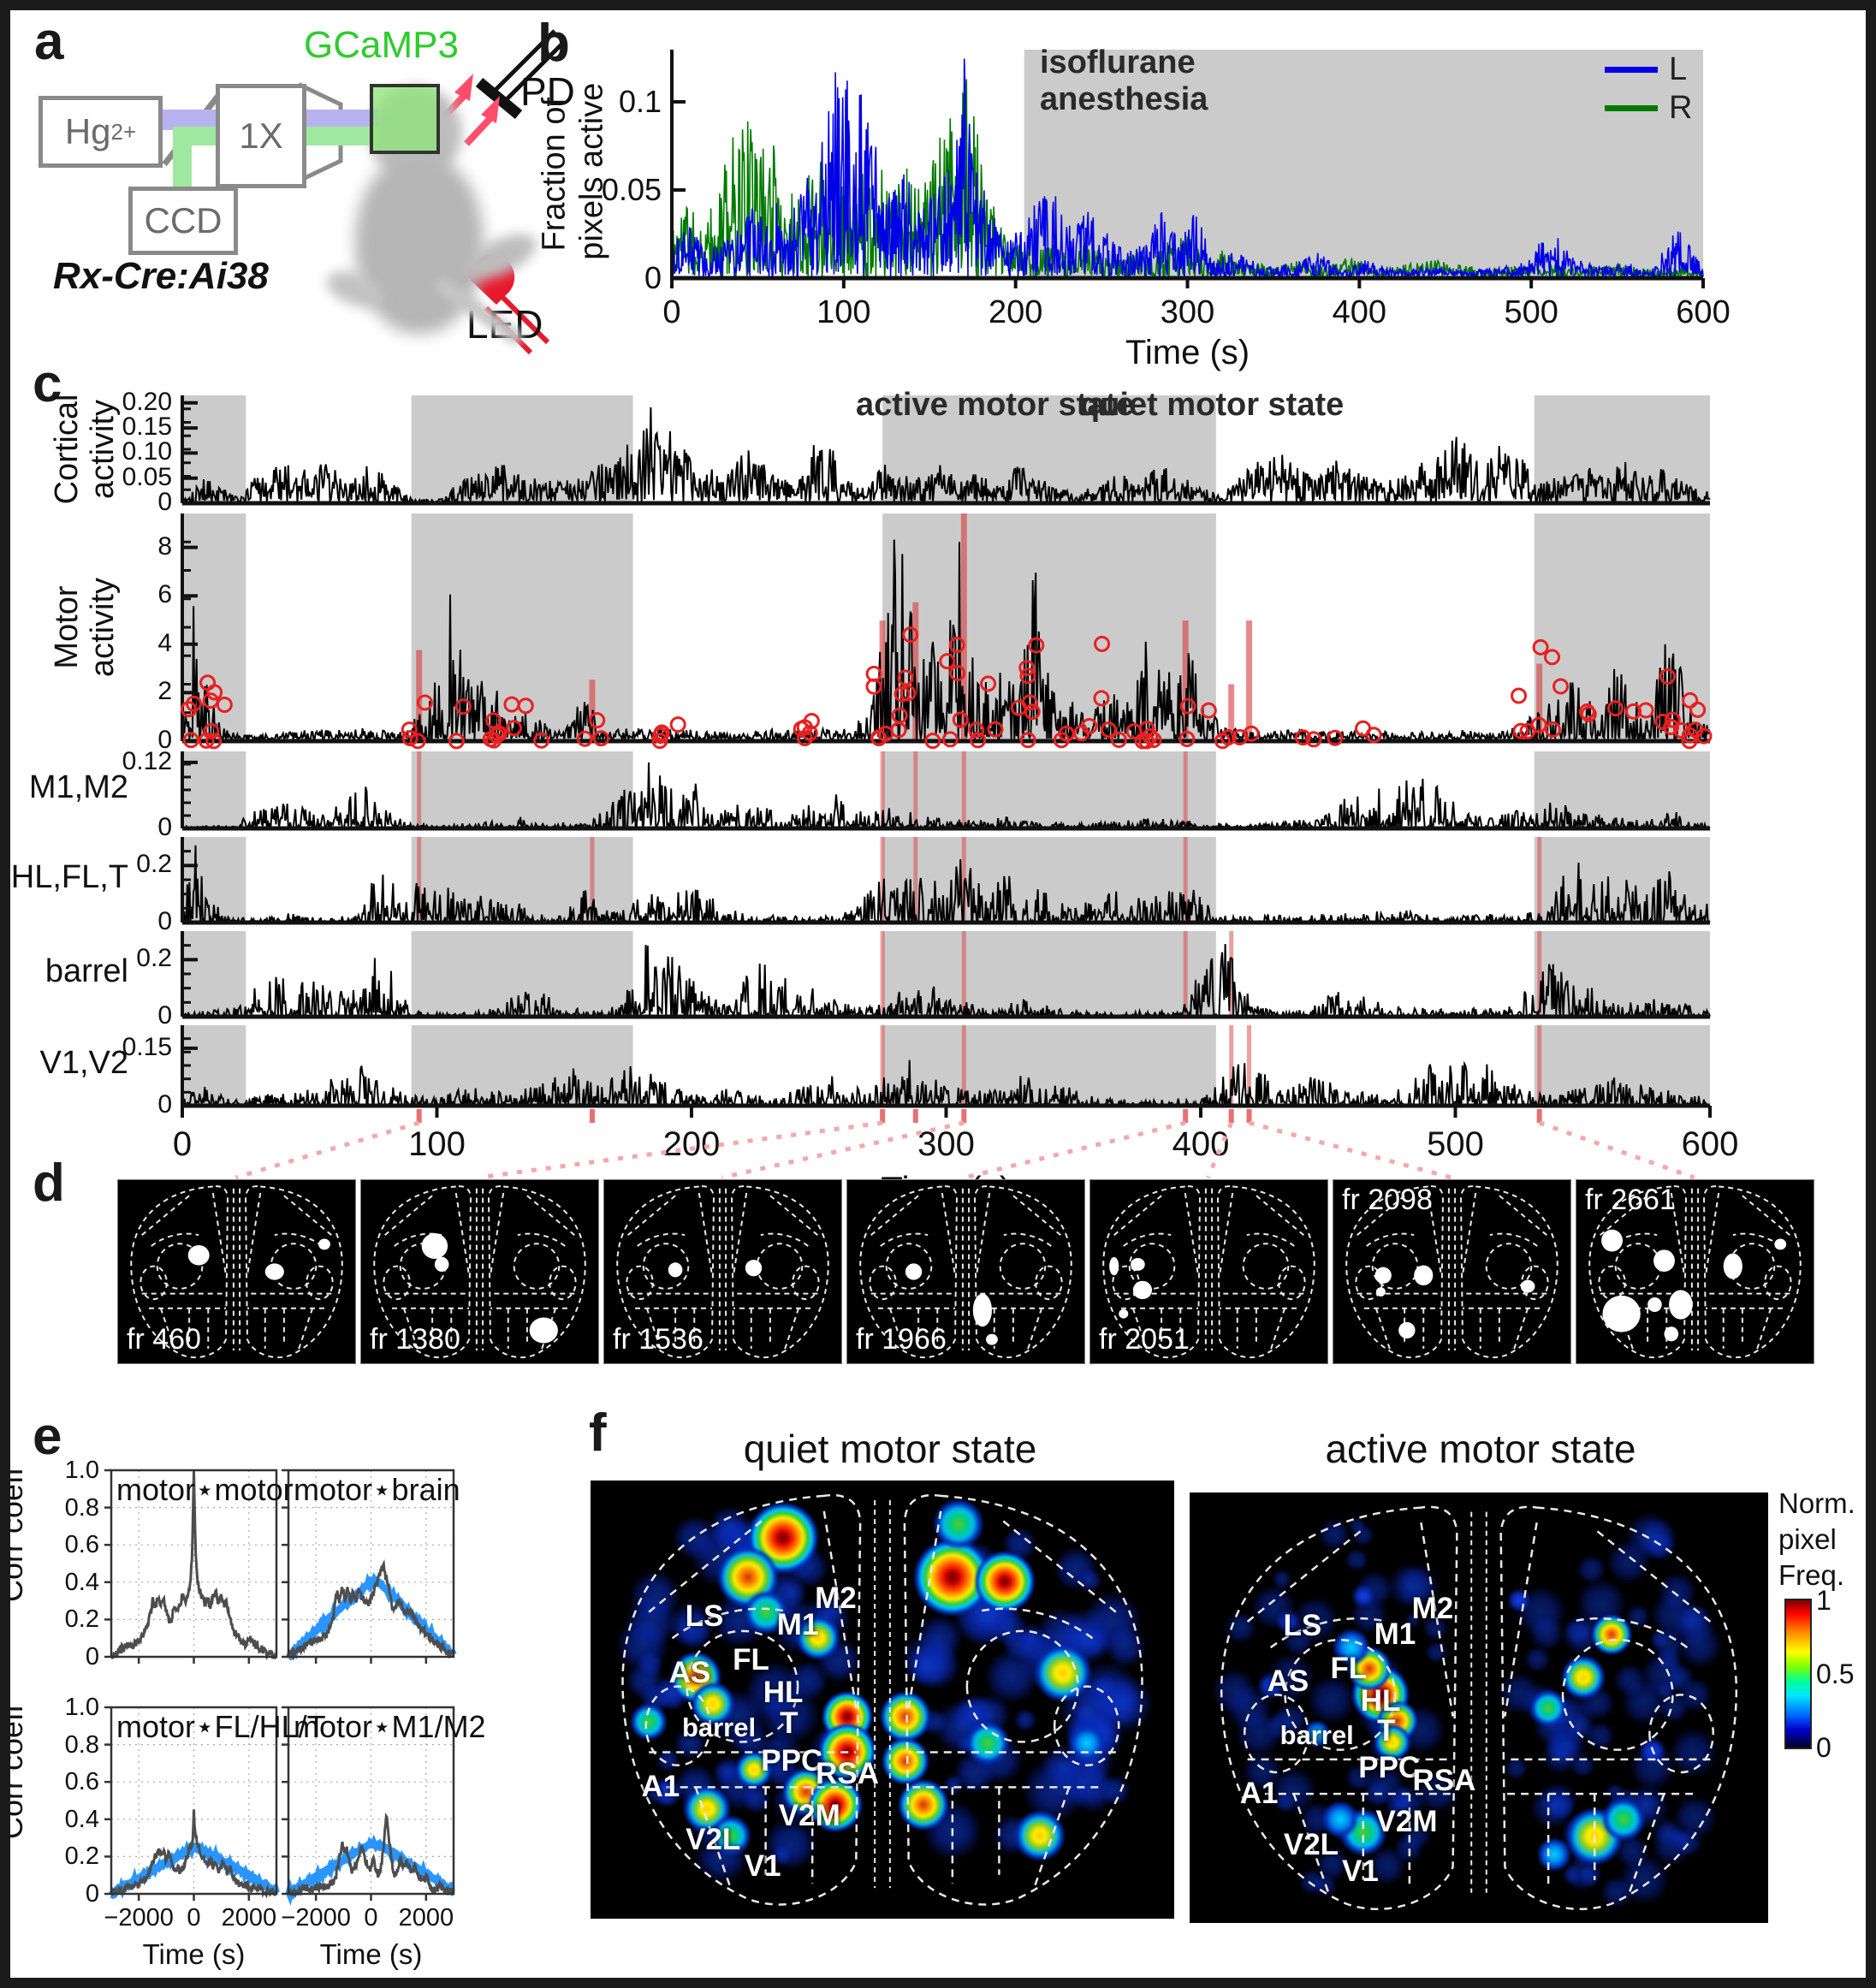 Image resolution: width=1876 pixels, height=1988 pixels. What do you see at coordinates (1681, 108) in the screenshot?
I see `legend-label-R: R` at bounding box center [1681, 108].